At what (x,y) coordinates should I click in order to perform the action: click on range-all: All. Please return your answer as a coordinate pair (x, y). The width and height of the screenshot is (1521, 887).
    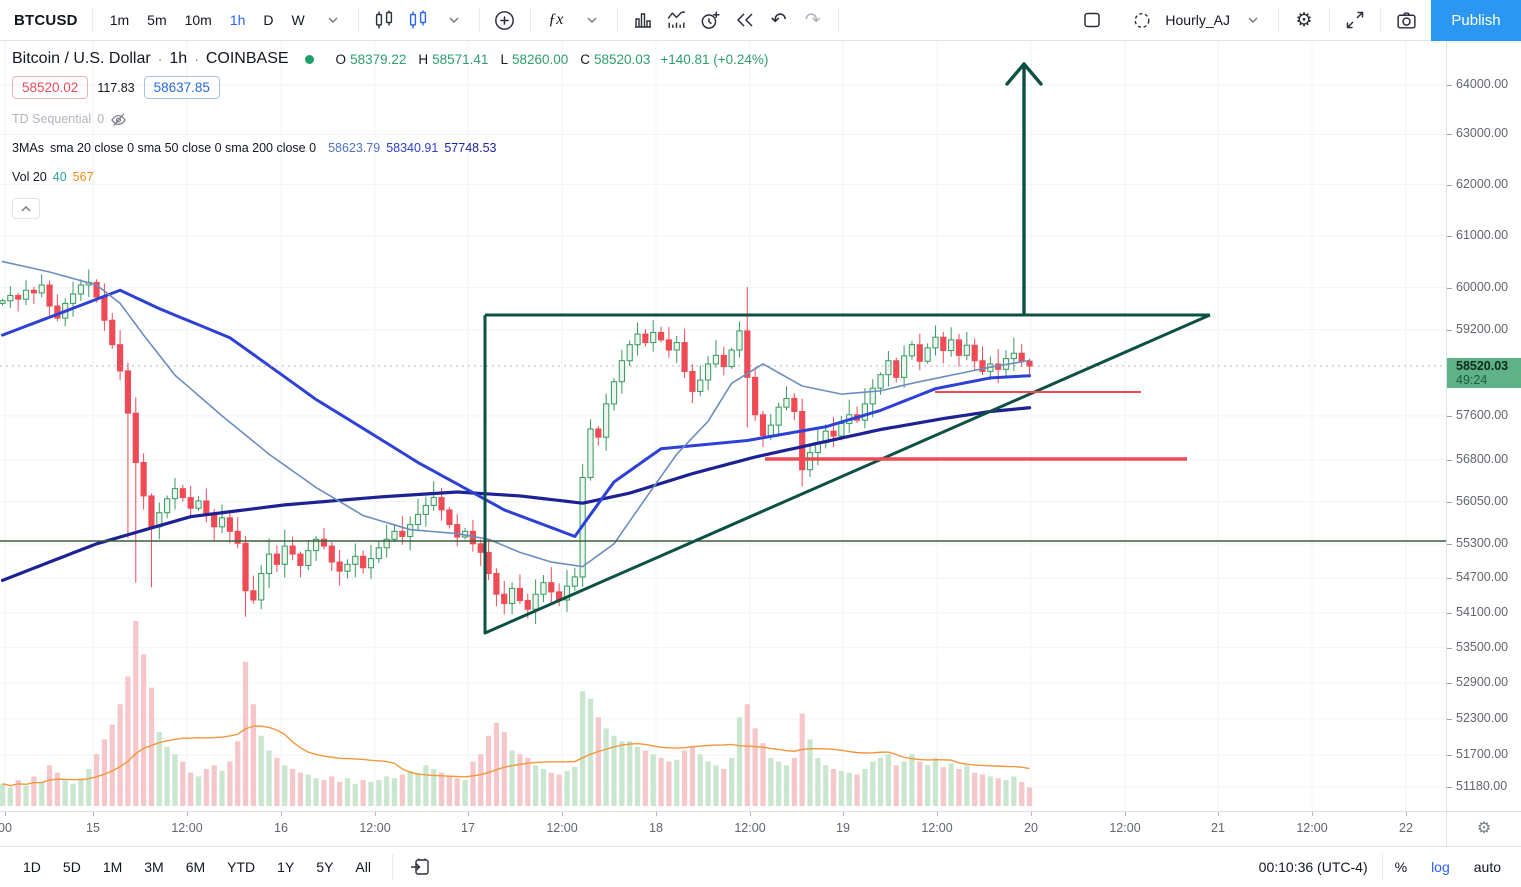
    Looking at the image, I should click on (363, 867).